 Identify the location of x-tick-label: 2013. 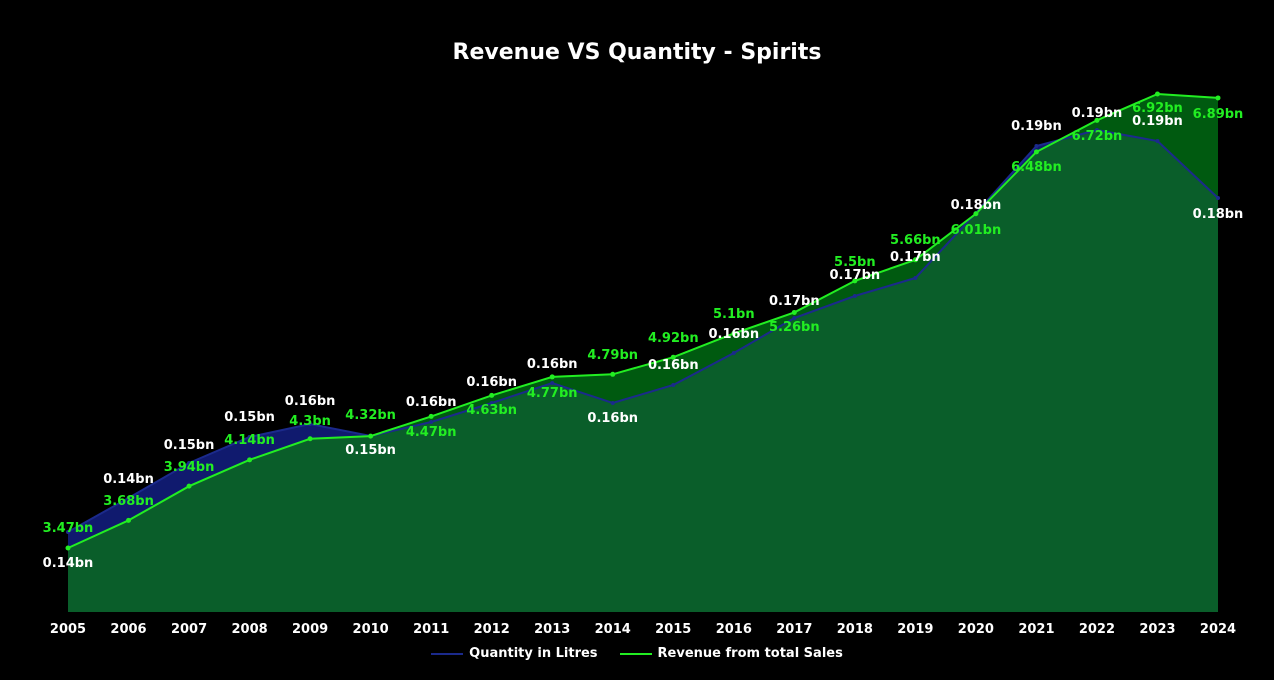
(552, 629).